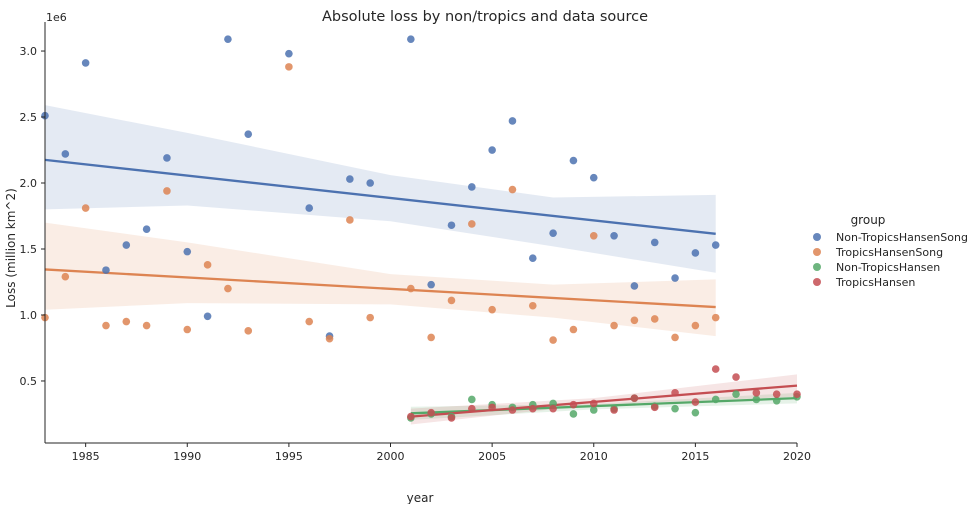  I want to click on point-tropicshansen-2003, so click(451, 418).